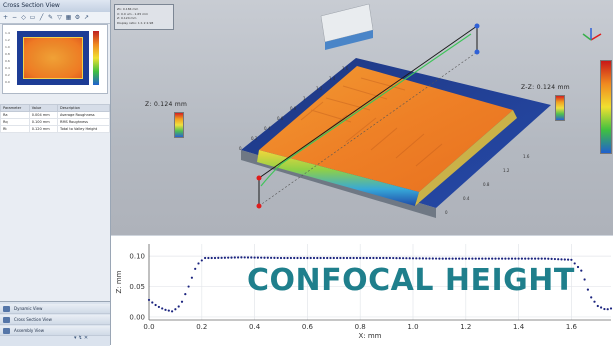 This screenshot has width=613, height=346. I want to click on view-item-cross-section: Cross Section View, so click(55, 320).